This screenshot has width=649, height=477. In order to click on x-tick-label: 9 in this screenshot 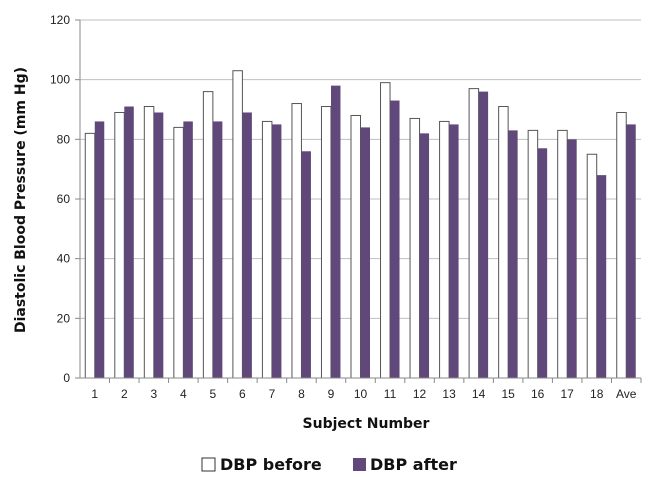, I will do `click(331, 394)`.